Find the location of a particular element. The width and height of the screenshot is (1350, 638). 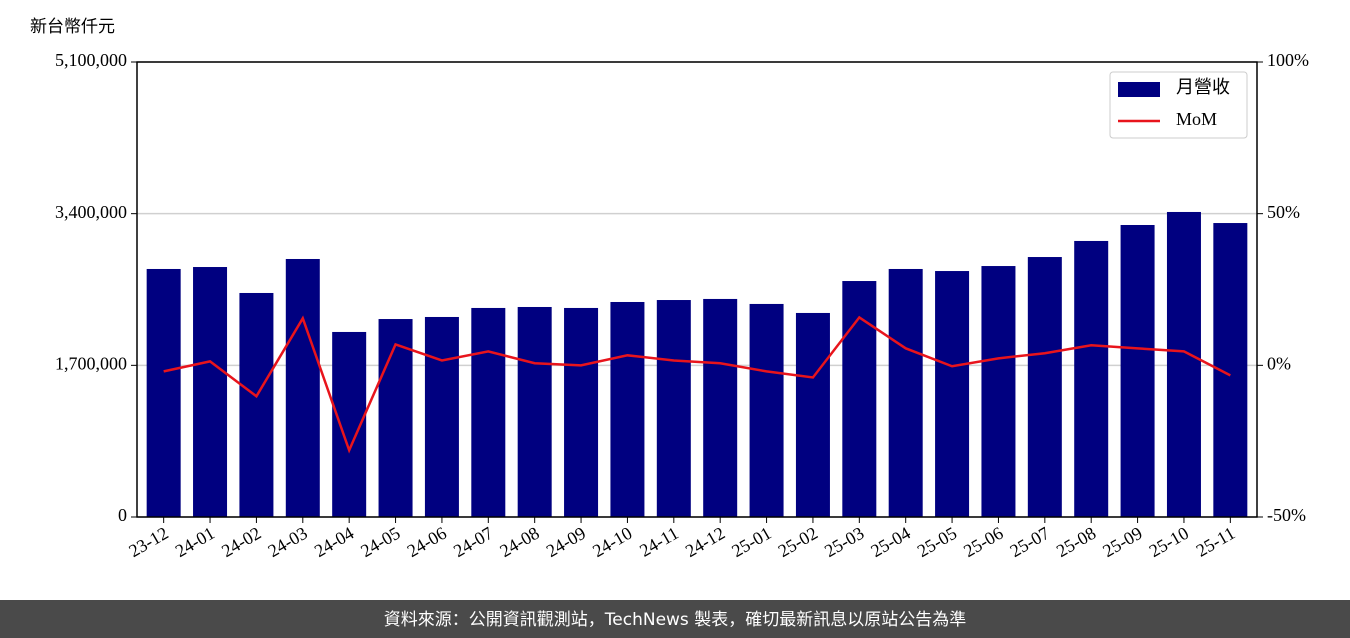

x-tick-label: 24-04 is located at coordinates (334, 542).